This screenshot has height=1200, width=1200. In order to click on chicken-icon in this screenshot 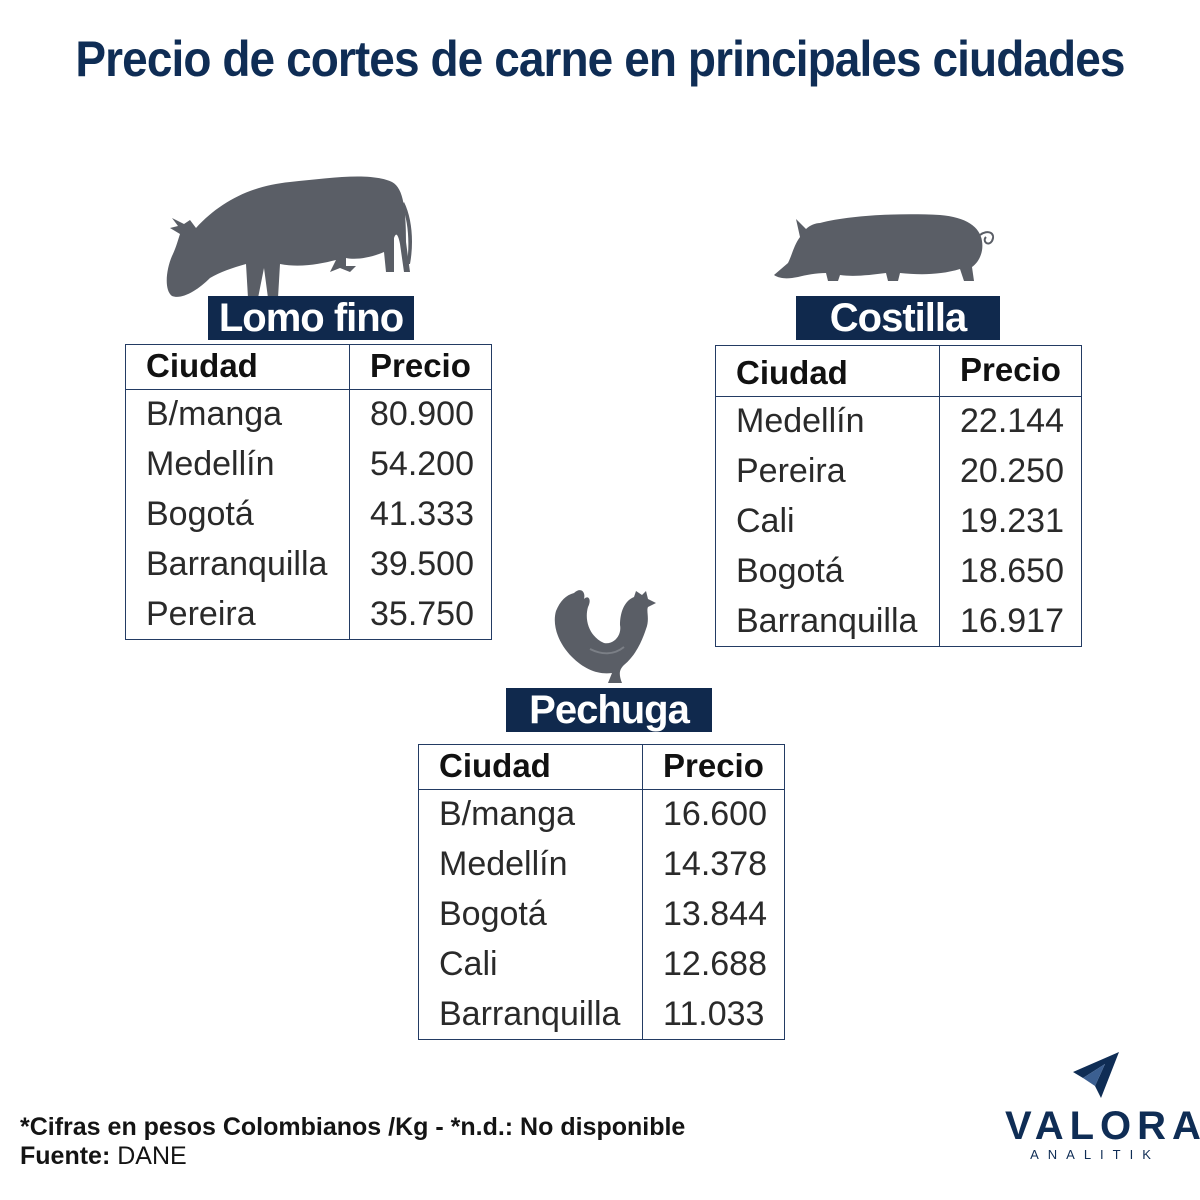, I will do `click(605, 636)`.